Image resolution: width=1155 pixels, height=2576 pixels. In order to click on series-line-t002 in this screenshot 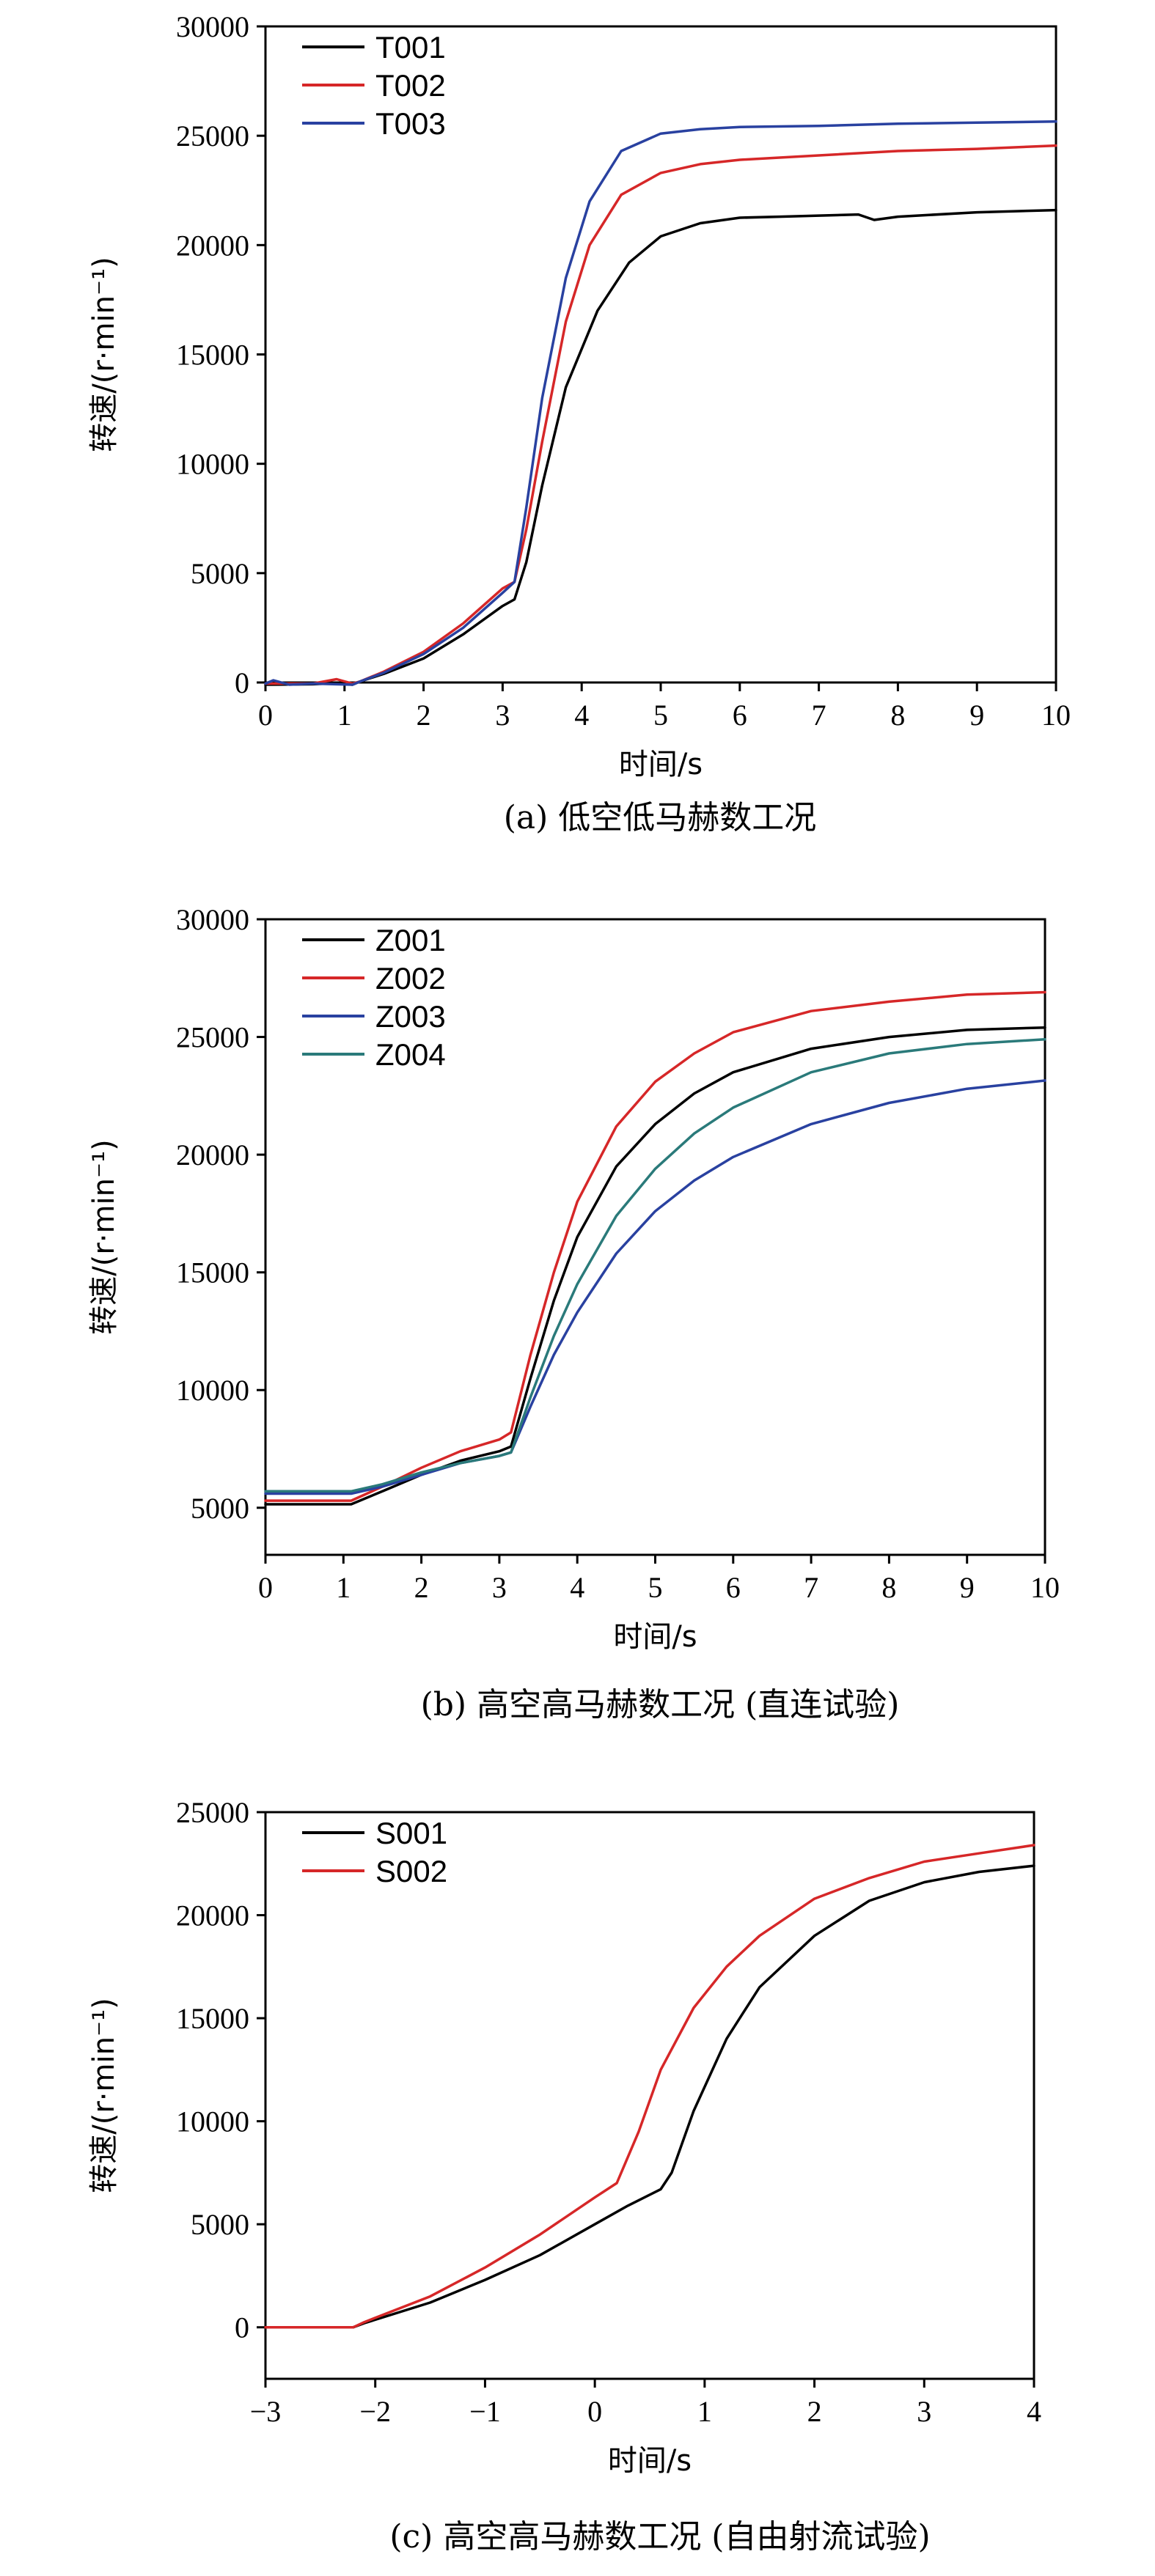, I will do `click(660, 414)`.